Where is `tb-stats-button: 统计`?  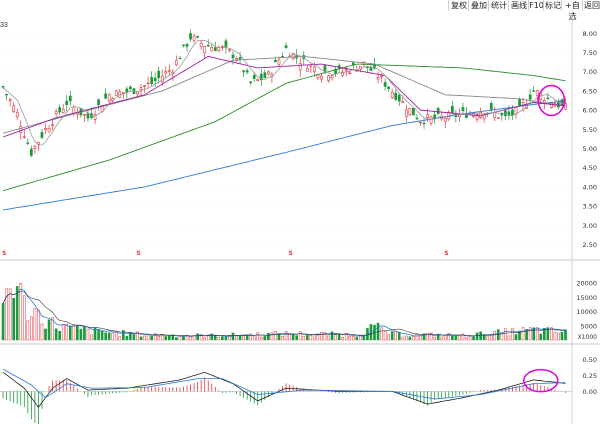
tb-stats-button: 统计 is located at coordinates (498, 5).